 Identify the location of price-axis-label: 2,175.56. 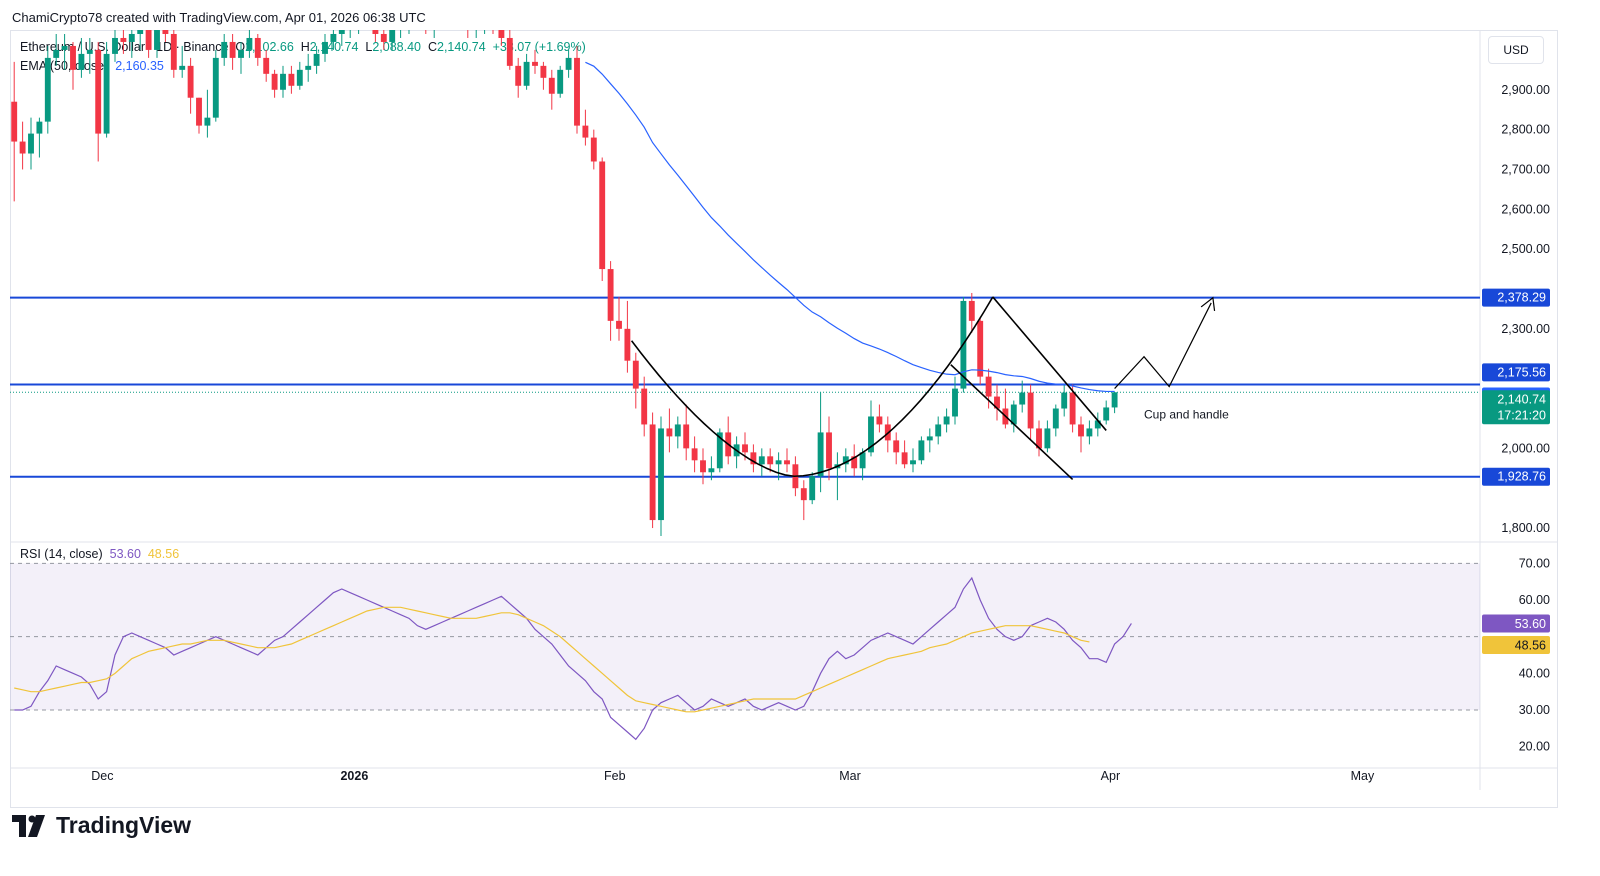
(1521, 372).